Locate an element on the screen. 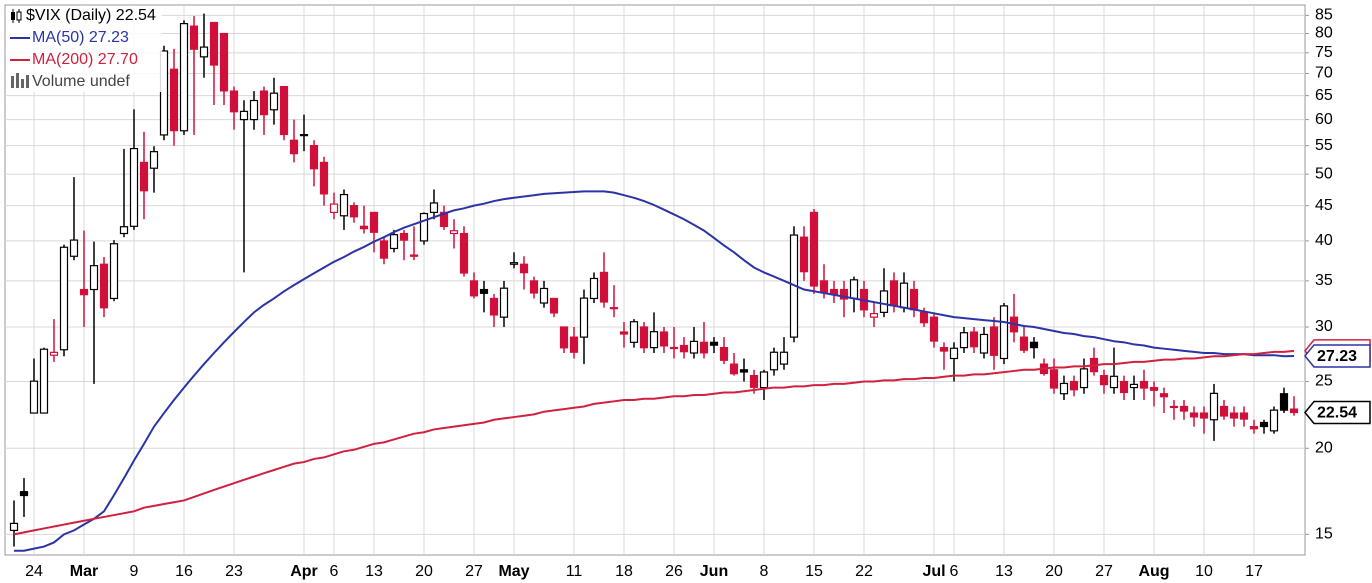  x-tick-label: 8 is located at coordinates (764, 571).